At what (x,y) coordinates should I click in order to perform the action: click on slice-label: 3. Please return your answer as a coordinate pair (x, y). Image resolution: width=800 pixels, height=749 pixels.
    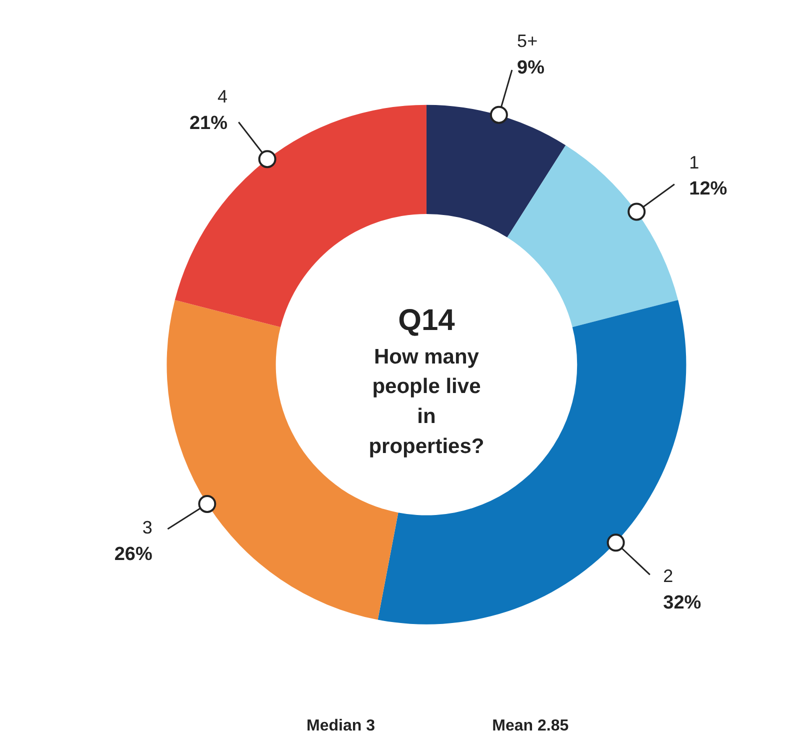
    Looking at the image, I should click on (147, 528).